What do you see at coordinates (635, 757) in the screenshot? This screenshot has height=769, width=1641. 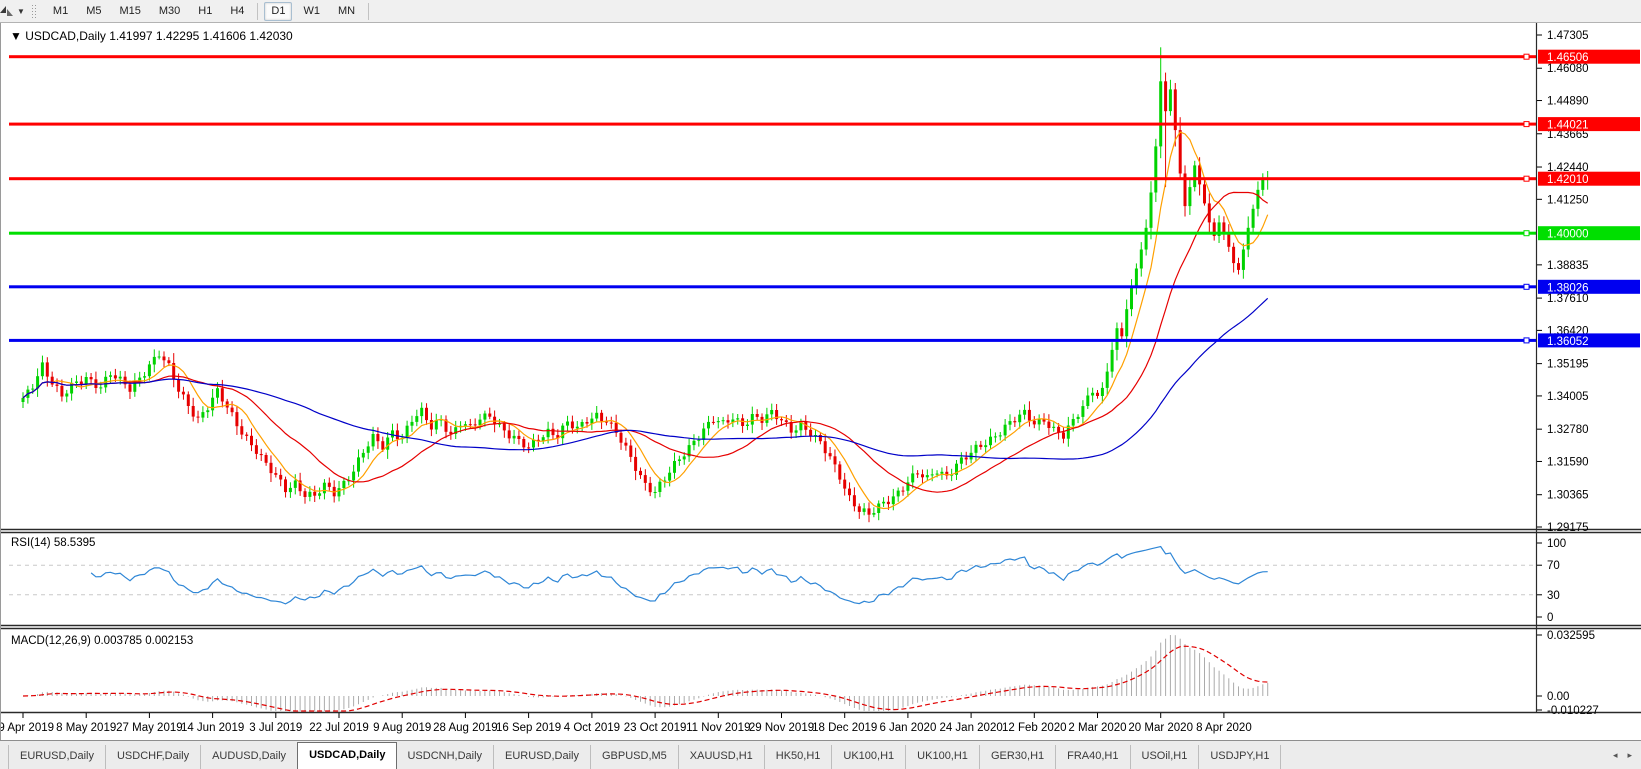 I see `chart-tab-6-GBPUSDM5: GBPUSD,M5` at bounding box center [635, 757].